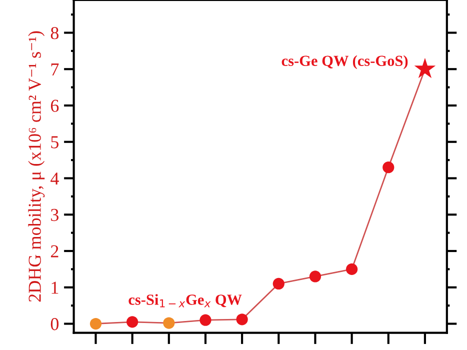 The image size is (467, 350). What do you see at coordinates (36, 166) in the screenshot?
I see `y-axis-title: 2DHG mobility, μ (x10⁶ cm² V⁻¹ s⁻¹)` at bounding box center [36, 166].